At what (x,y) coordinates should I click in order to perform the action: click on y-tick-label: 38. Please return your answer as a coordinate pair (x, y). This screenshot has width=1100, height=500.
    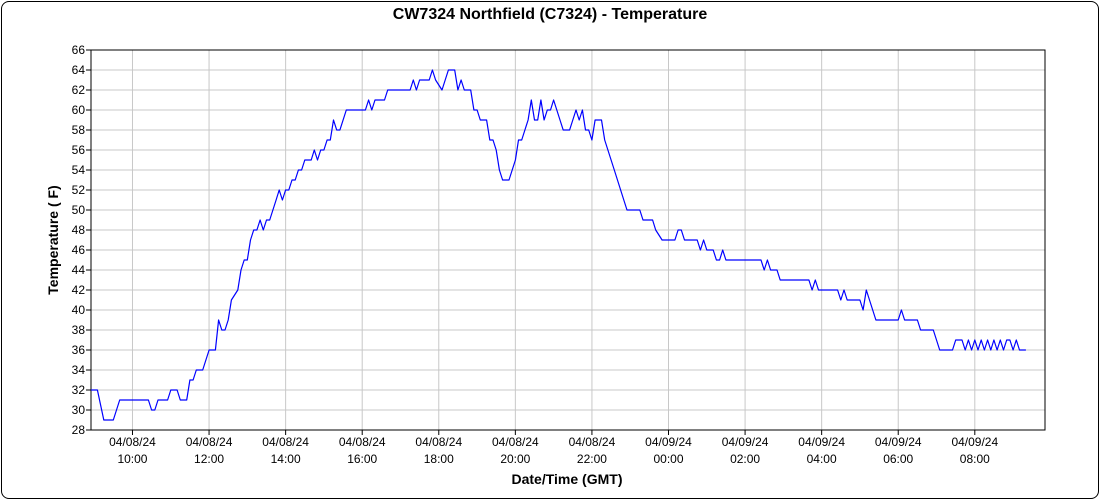
    Looking at the image, I should click on (79, 330).